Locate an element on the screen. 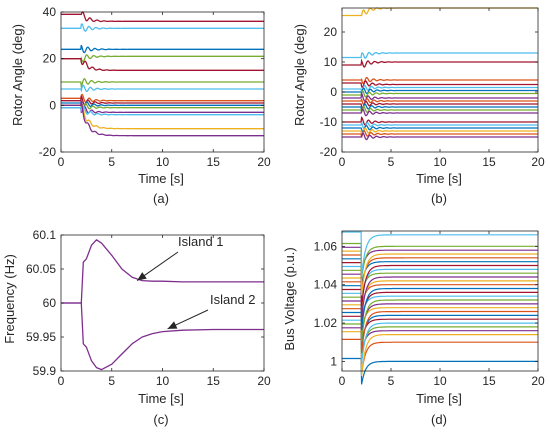 This screenshot has height=432, width=550. annotation-island-2: Island 2 is located at coordinates (233, 299).